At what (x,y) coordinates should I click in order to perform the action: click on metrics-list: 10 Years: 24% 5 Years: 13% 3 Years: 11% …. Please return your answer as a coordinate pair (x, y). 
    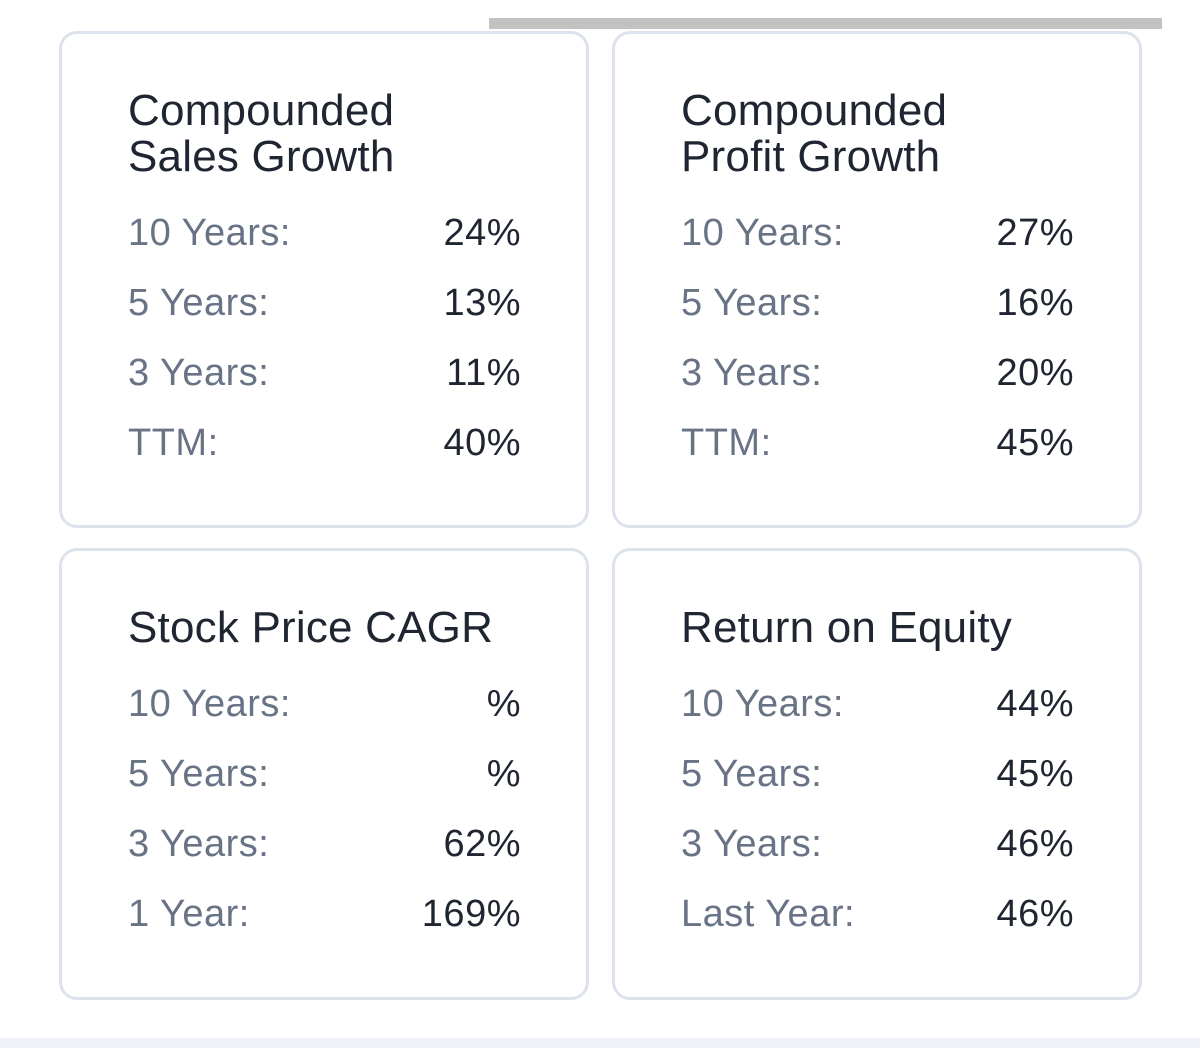
    Looking at the image, I should click on (324, 338).